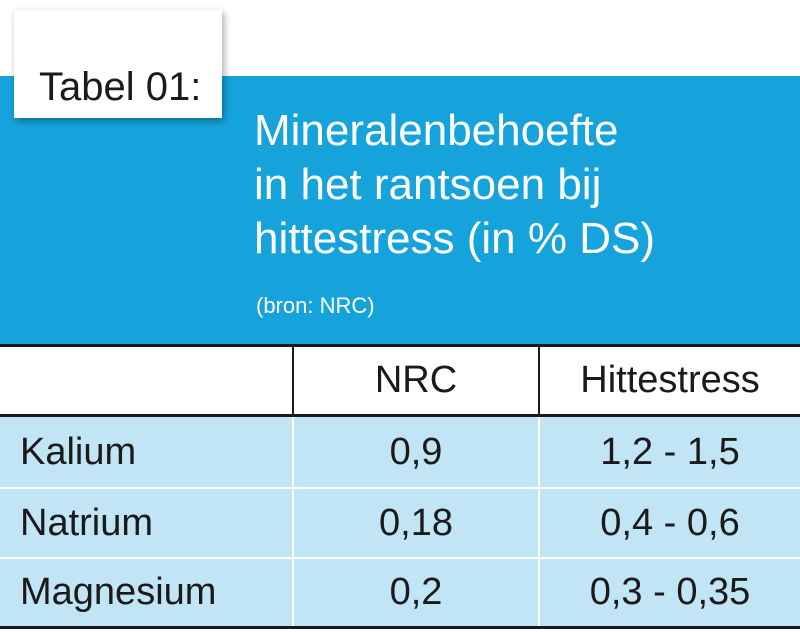  I want to click on mineral-cell: Magnesium, so click(118, 592).